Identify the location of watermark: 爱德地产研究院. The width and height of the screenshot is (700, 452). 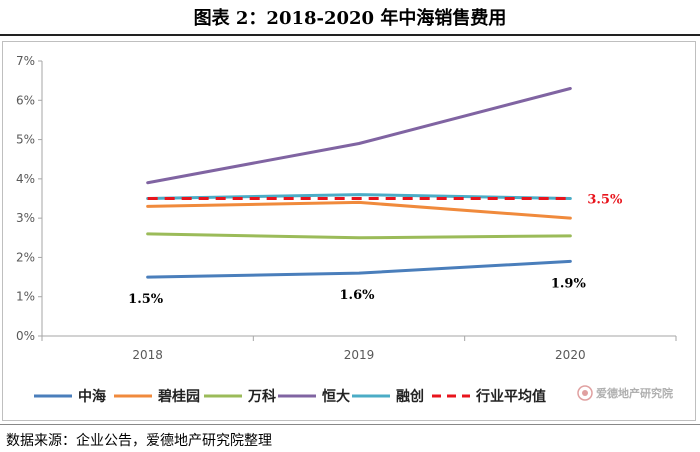
(625, 393).